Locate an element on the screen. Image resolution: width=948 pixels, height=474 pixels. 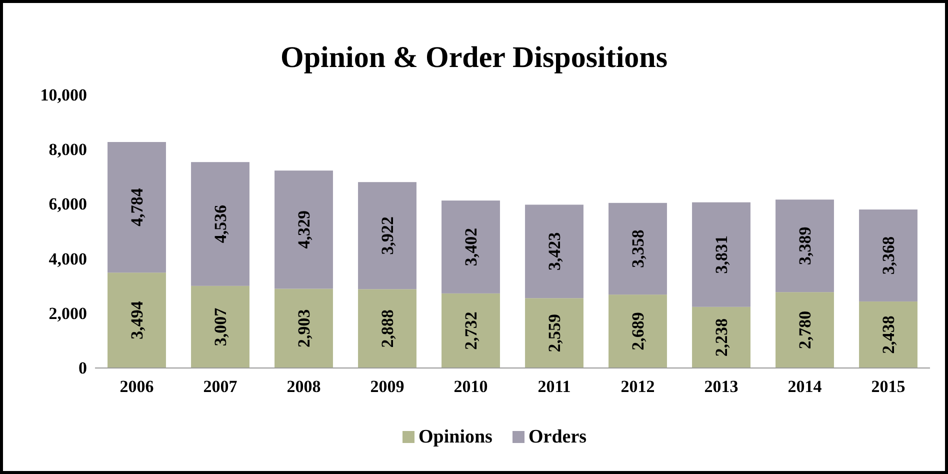
data-label: 3,402 is located at coordinates (470, 247).